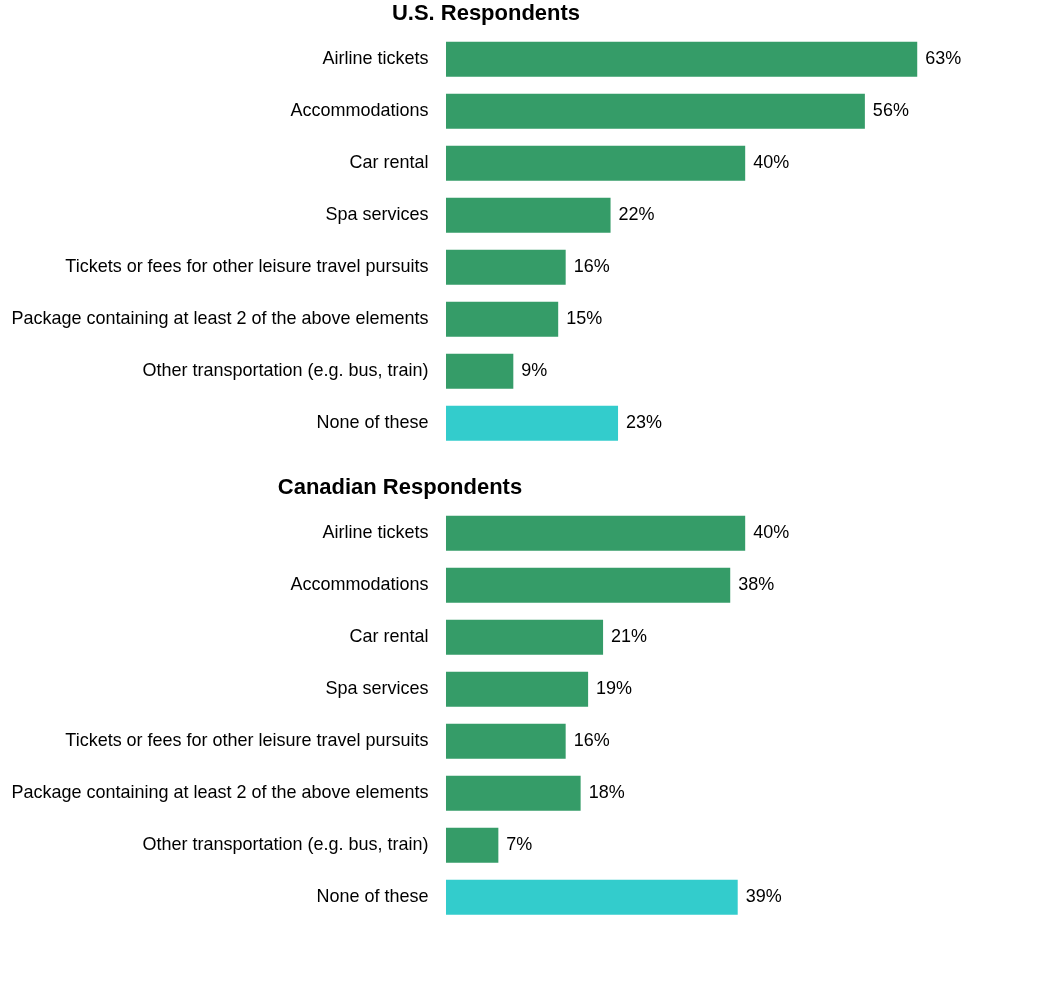  What do you see at coordinates (763, 895) in the screenshot?
I see `data-label: 39%` at bounding box center [763, 895].